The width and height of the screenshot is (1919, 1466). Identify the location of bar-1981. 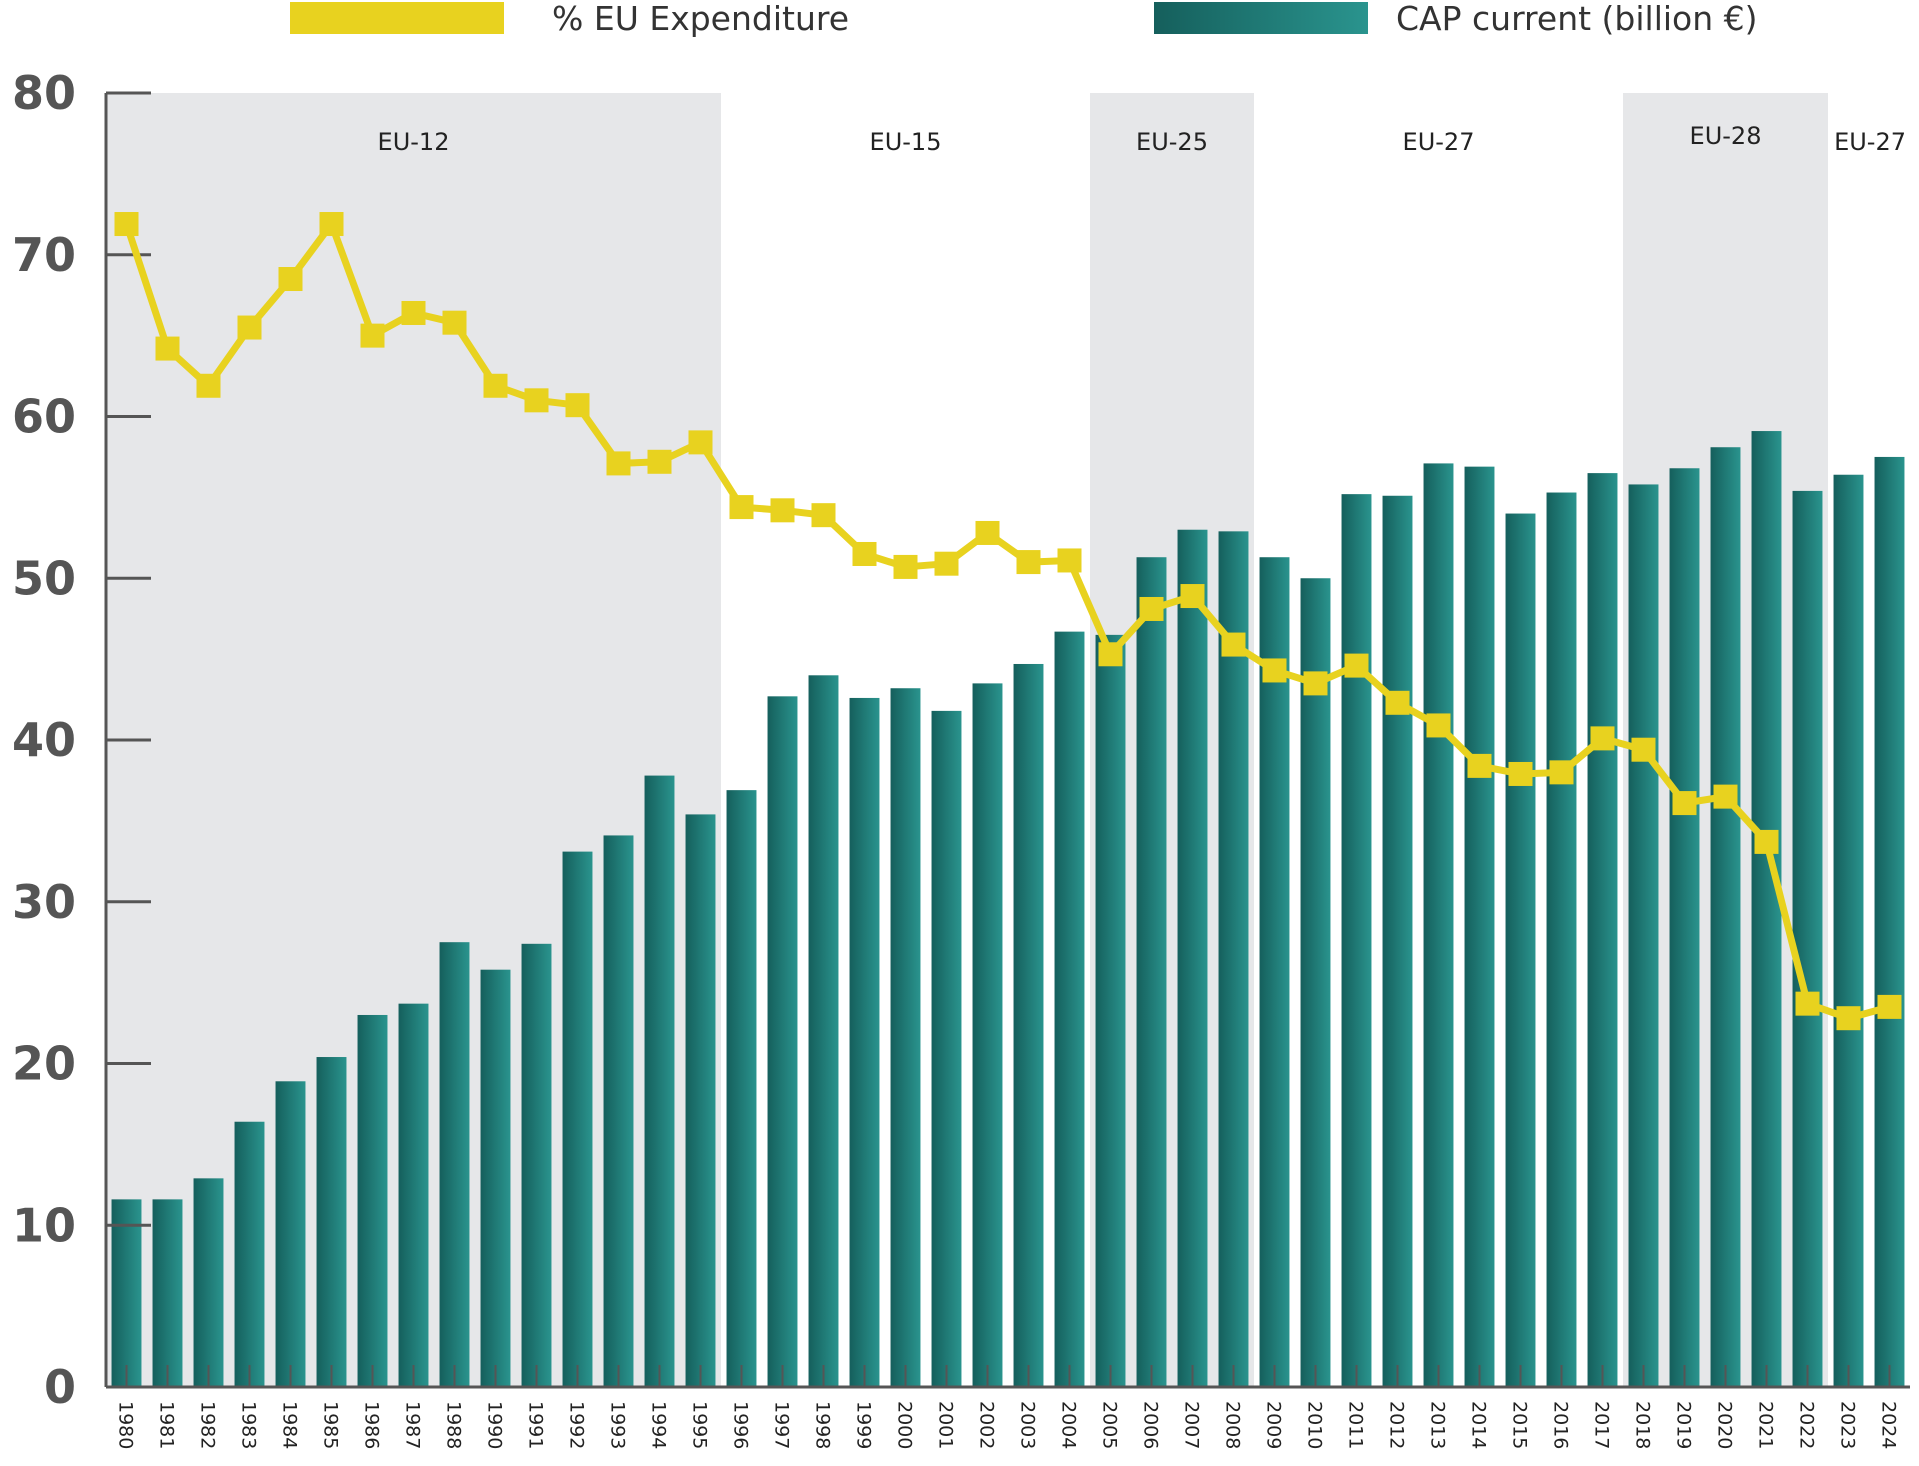
(167, 1293).